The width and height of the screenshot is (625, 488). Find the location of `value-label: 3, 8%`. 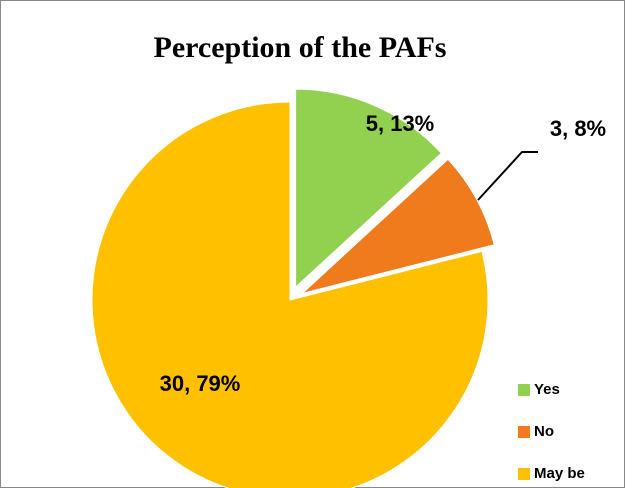

value-label: 3, 8% is located at coordinates (578, 128).